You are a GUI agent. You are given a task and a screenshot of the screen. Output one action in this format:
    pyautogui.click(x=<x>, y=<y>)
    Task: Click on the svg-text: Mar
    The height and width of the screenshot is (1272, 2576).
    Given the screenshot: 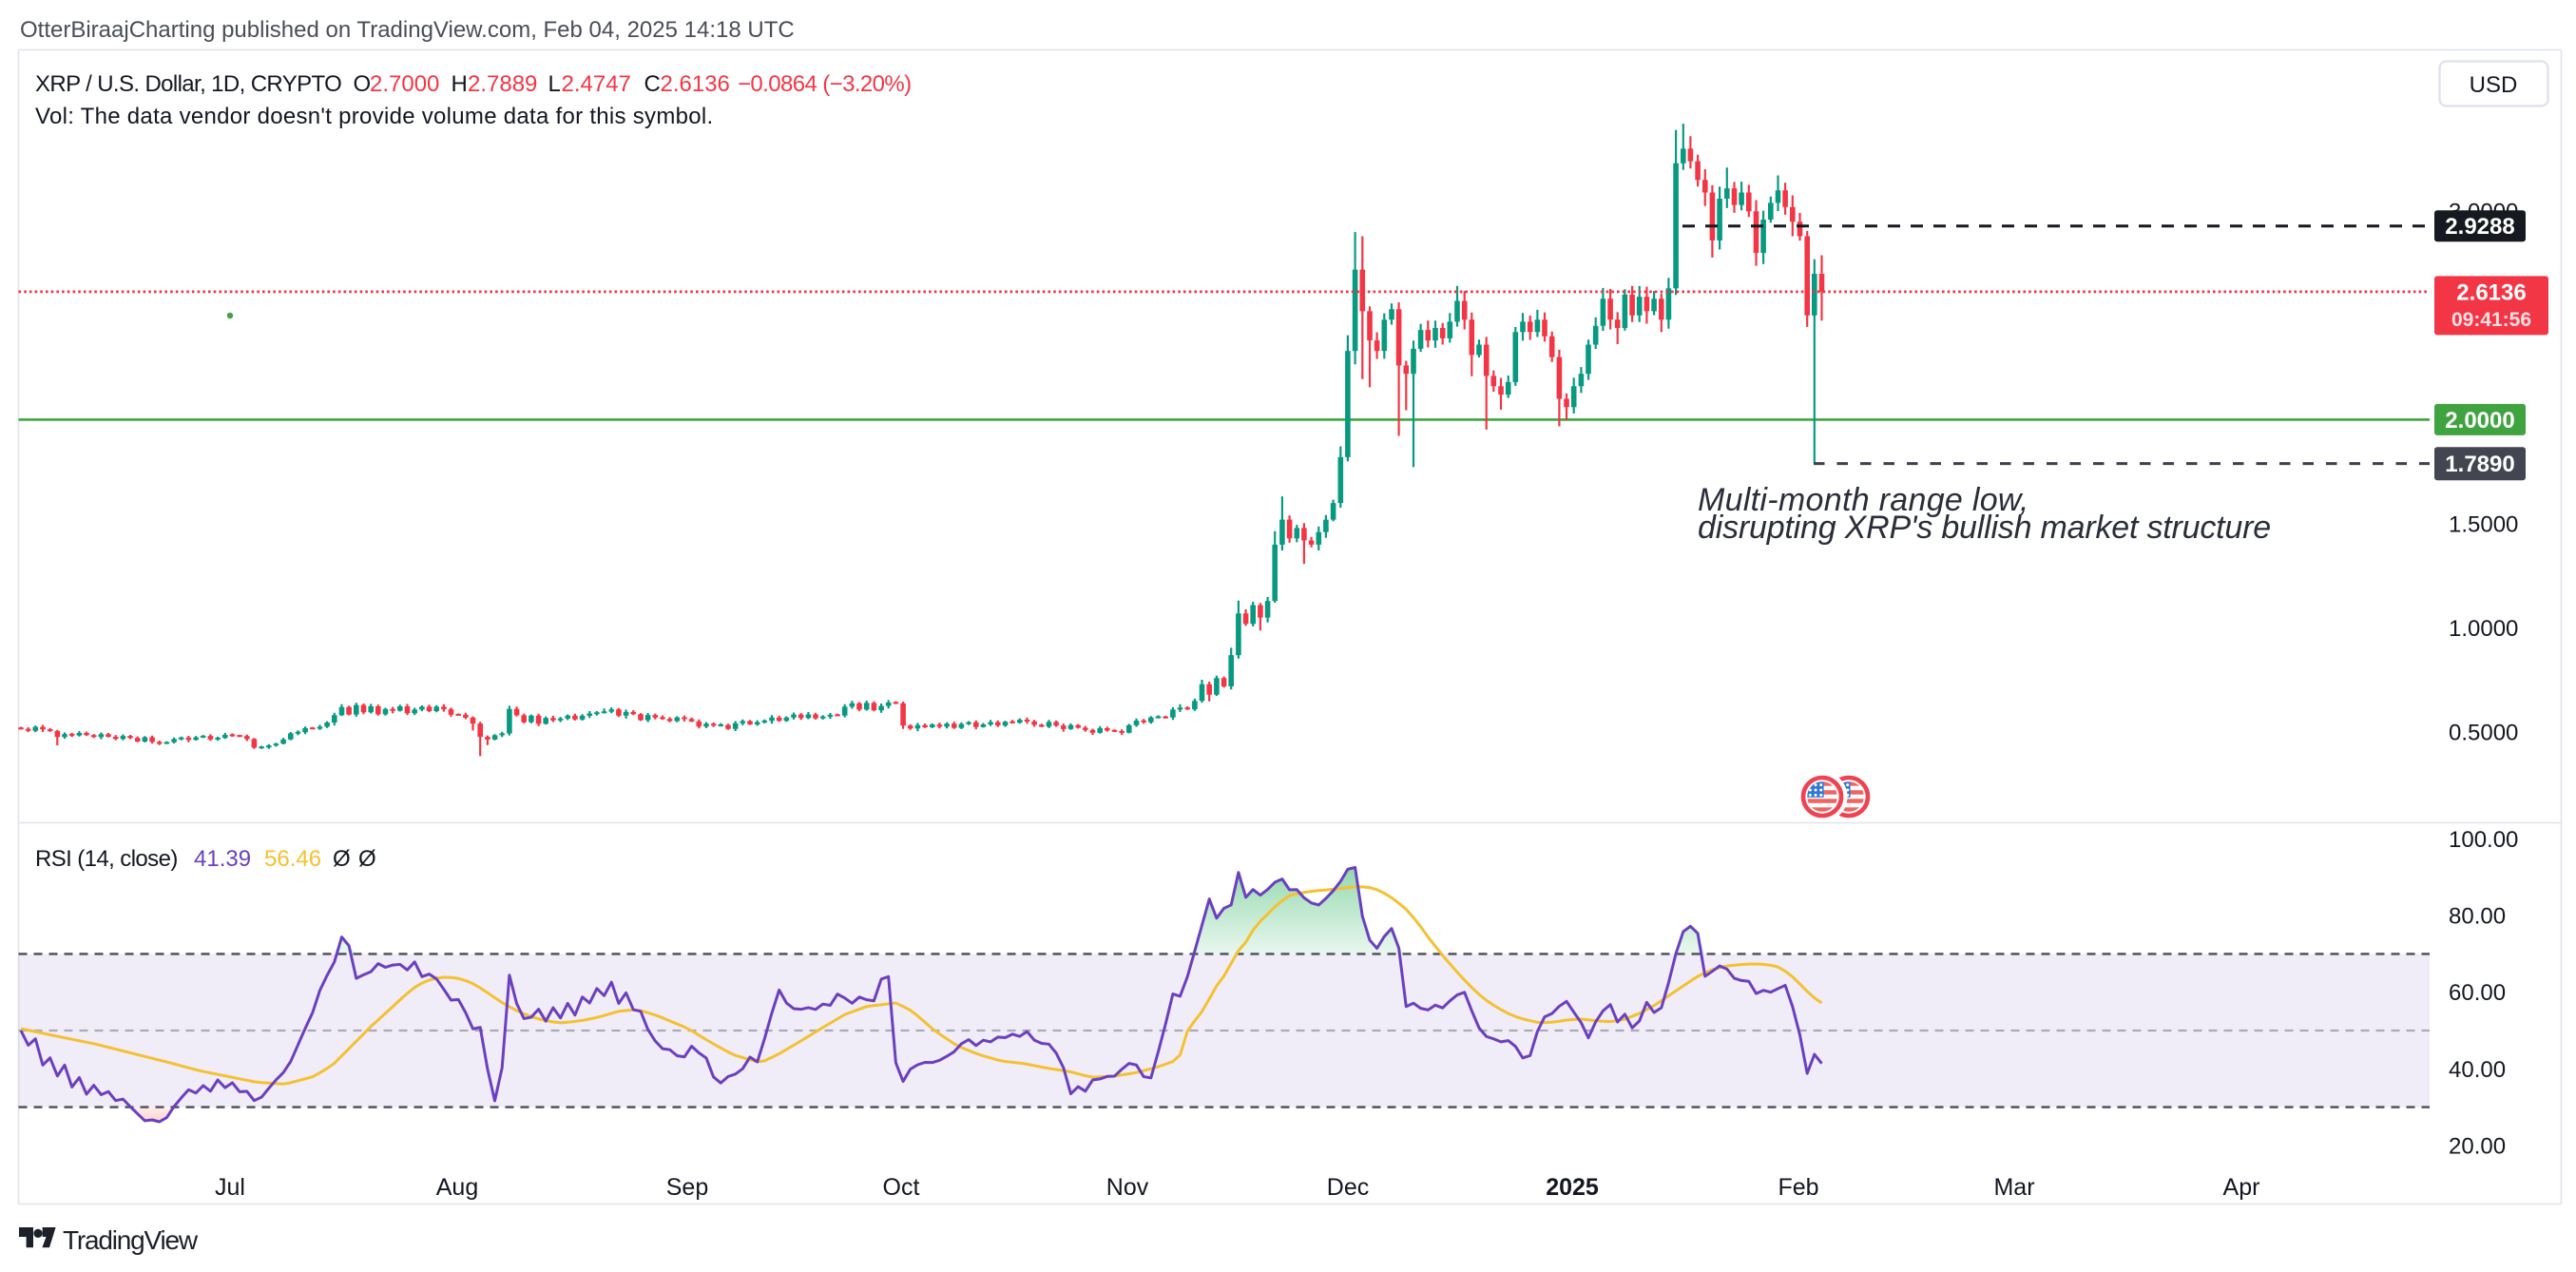 What is the action you would take?
    pyautogui.click(x=2014, y=1187)
    